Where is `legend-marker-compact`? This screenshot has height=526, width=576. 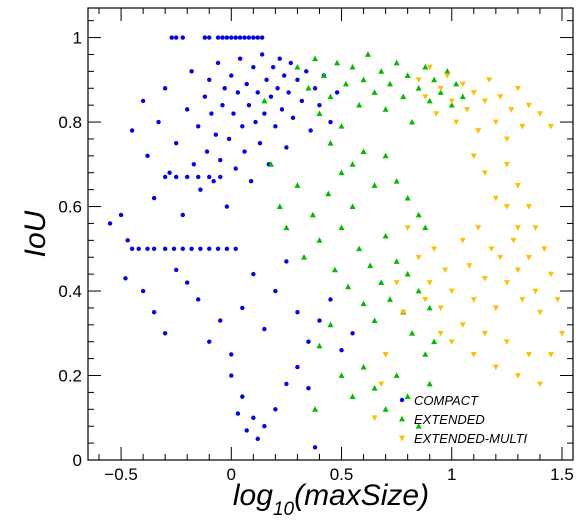 legend-marker-compact is located at coordinates (402, 400).